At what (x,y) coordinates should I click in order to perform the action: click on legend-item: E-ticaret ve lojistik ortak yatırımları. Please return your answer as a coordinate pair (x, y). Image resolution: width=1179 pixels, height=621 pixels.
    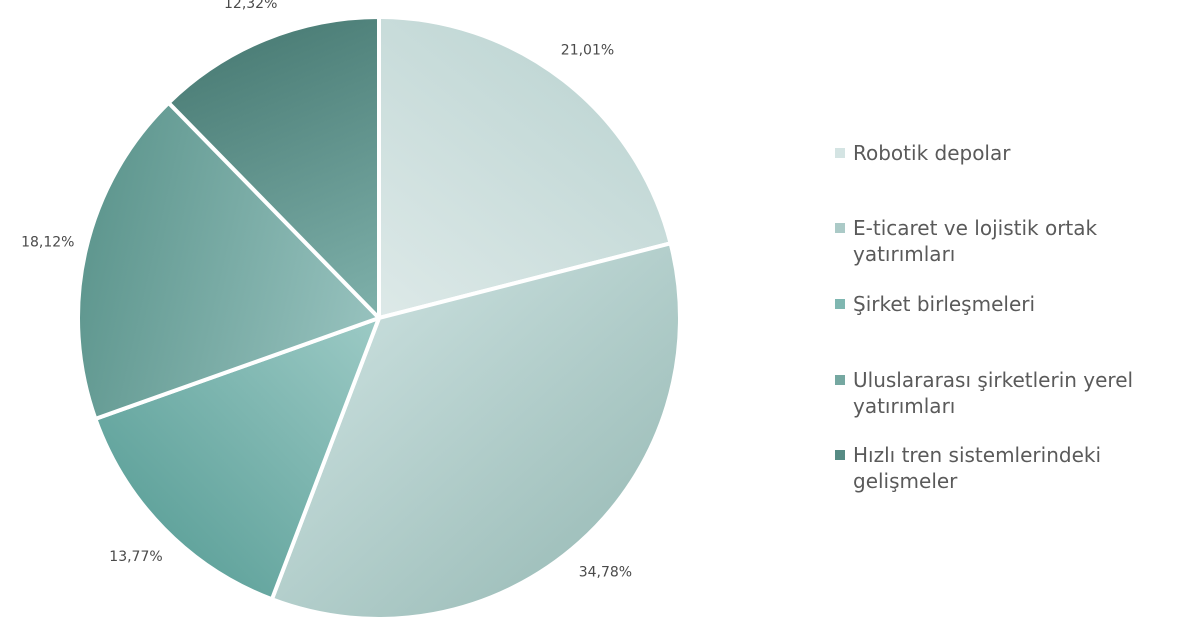
    Looking at the image, I should click on (1003, 241).